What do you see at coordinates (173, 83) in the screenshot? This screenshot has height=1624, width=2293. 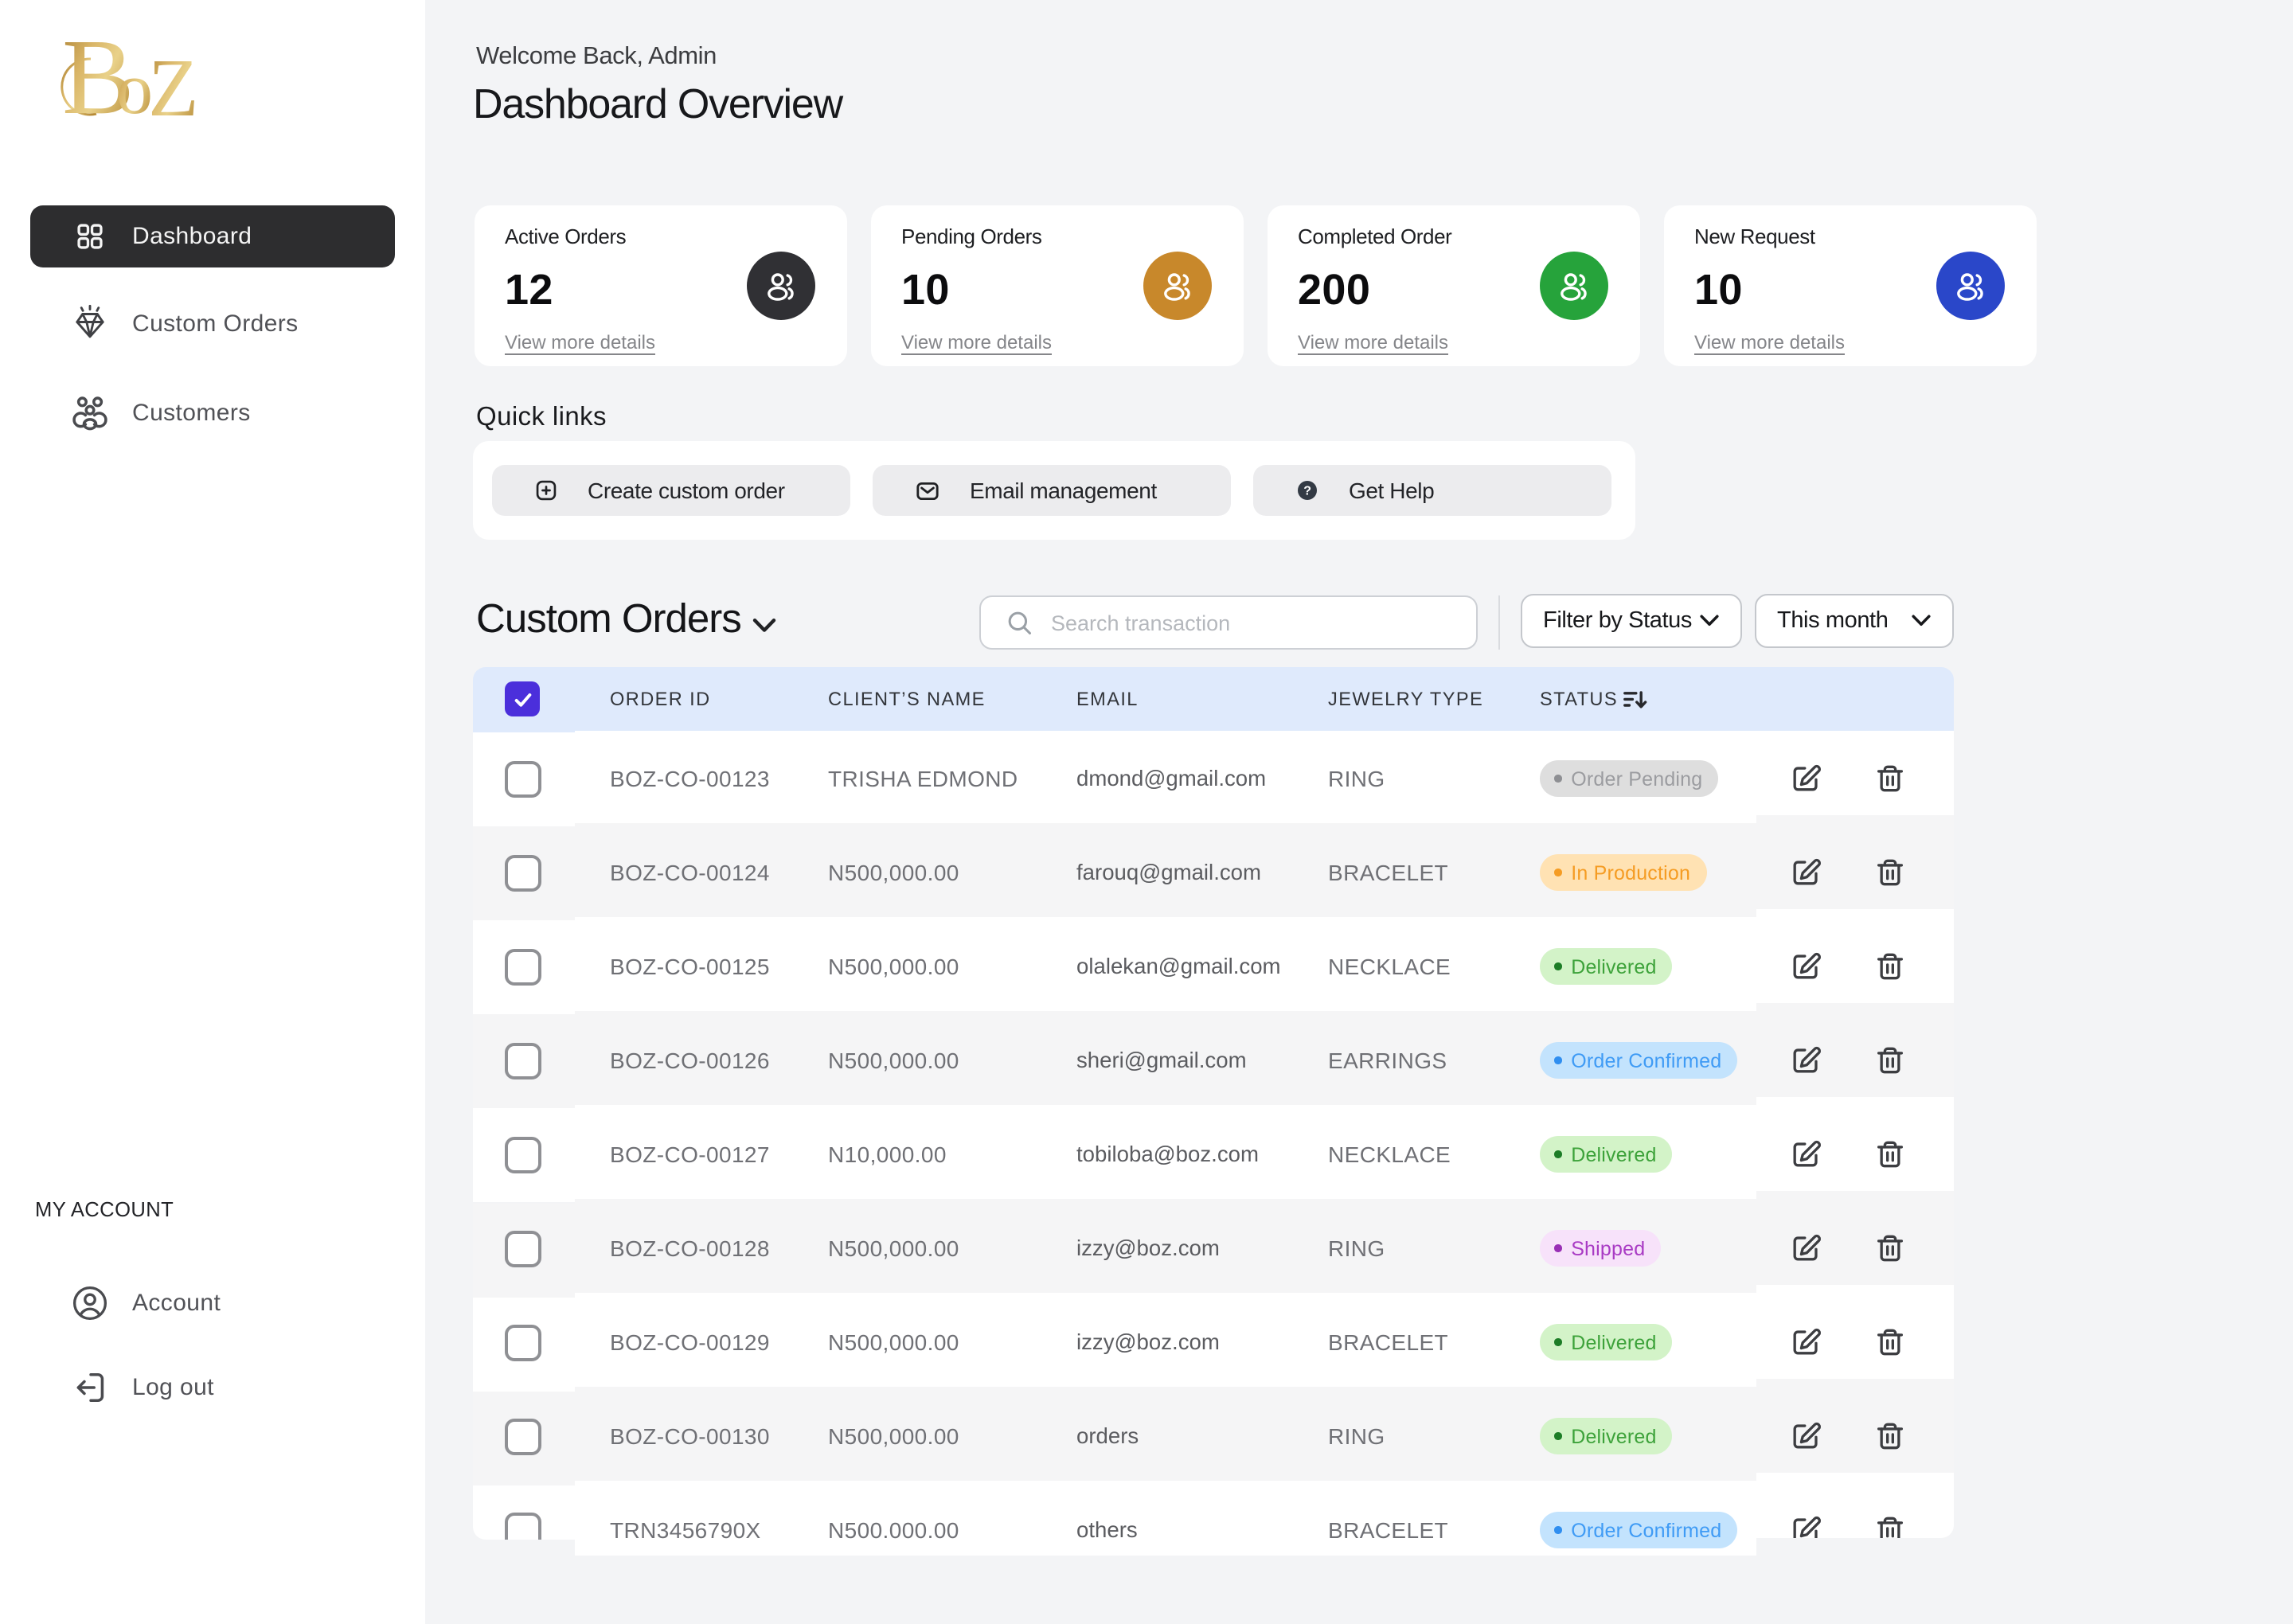 I see `svg-text: Z` at bounding box center [173, 83].